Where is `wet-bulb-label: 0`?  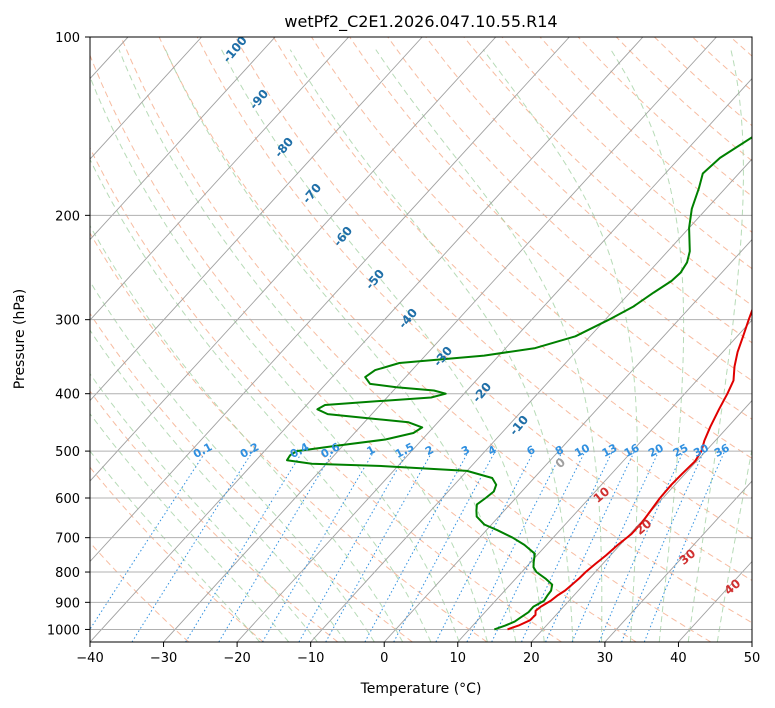 wet-bulb-label: 0 is located at coordinates (560, 463).